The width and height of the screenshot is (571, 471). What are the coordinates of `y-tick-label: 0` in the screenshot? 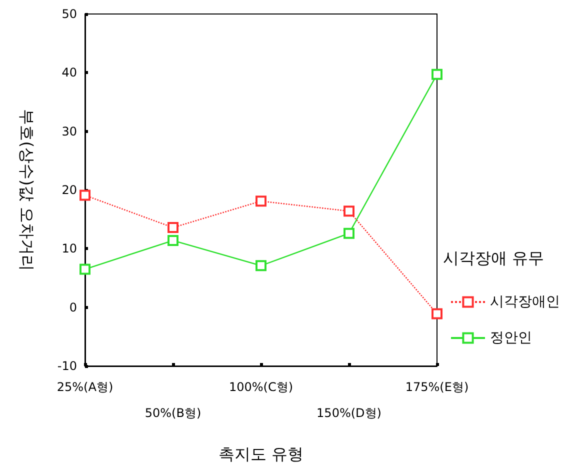 It's located at (73, 307).